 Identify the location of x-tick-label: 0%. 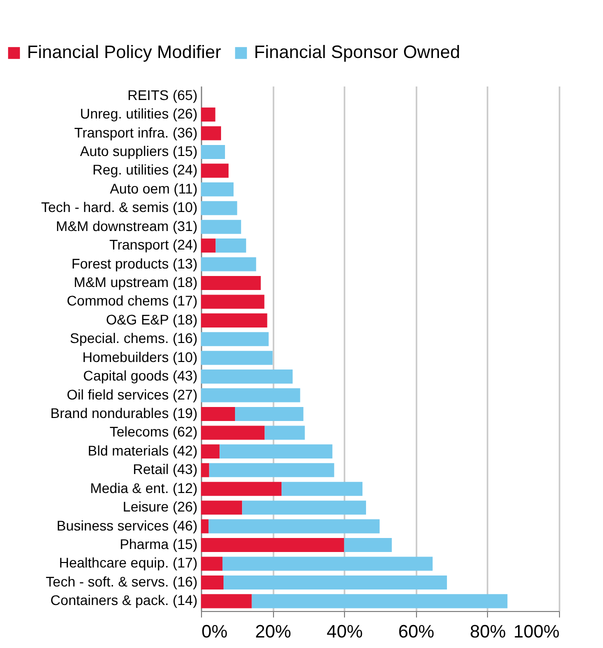
(215, 632).